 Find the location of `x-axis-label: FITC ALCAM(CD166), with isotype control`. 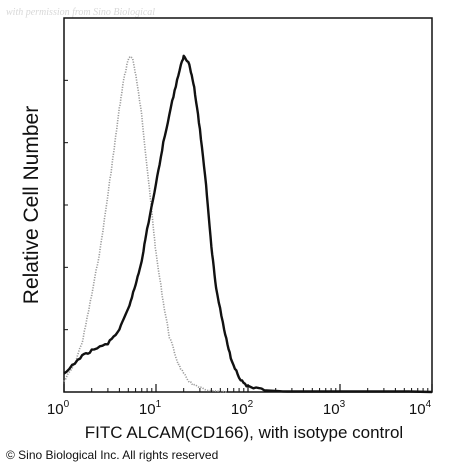

x-axis-label: FITC ALCAM(CD166), with isotype control is located at coordinates (244, 432).